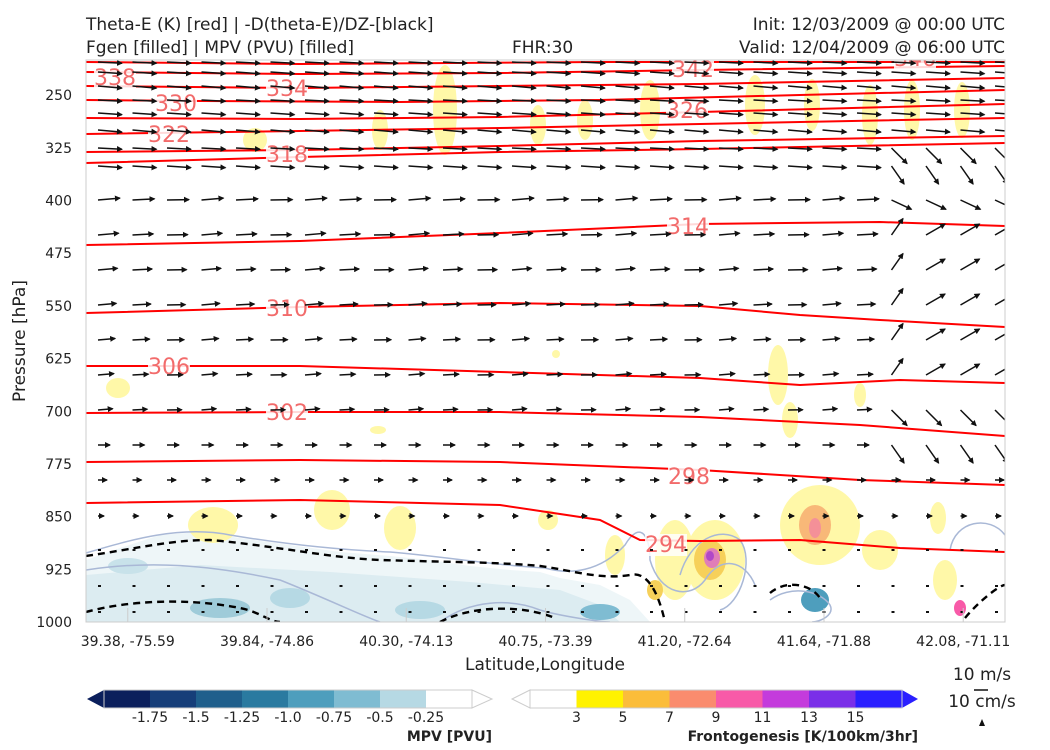 Image resolution: width=1050 pixels, height=750 pixels. What do you see at coordinates (420, 610) in the screenshot?
I see `mpv-filled-region` at bounding box center [420, 610].